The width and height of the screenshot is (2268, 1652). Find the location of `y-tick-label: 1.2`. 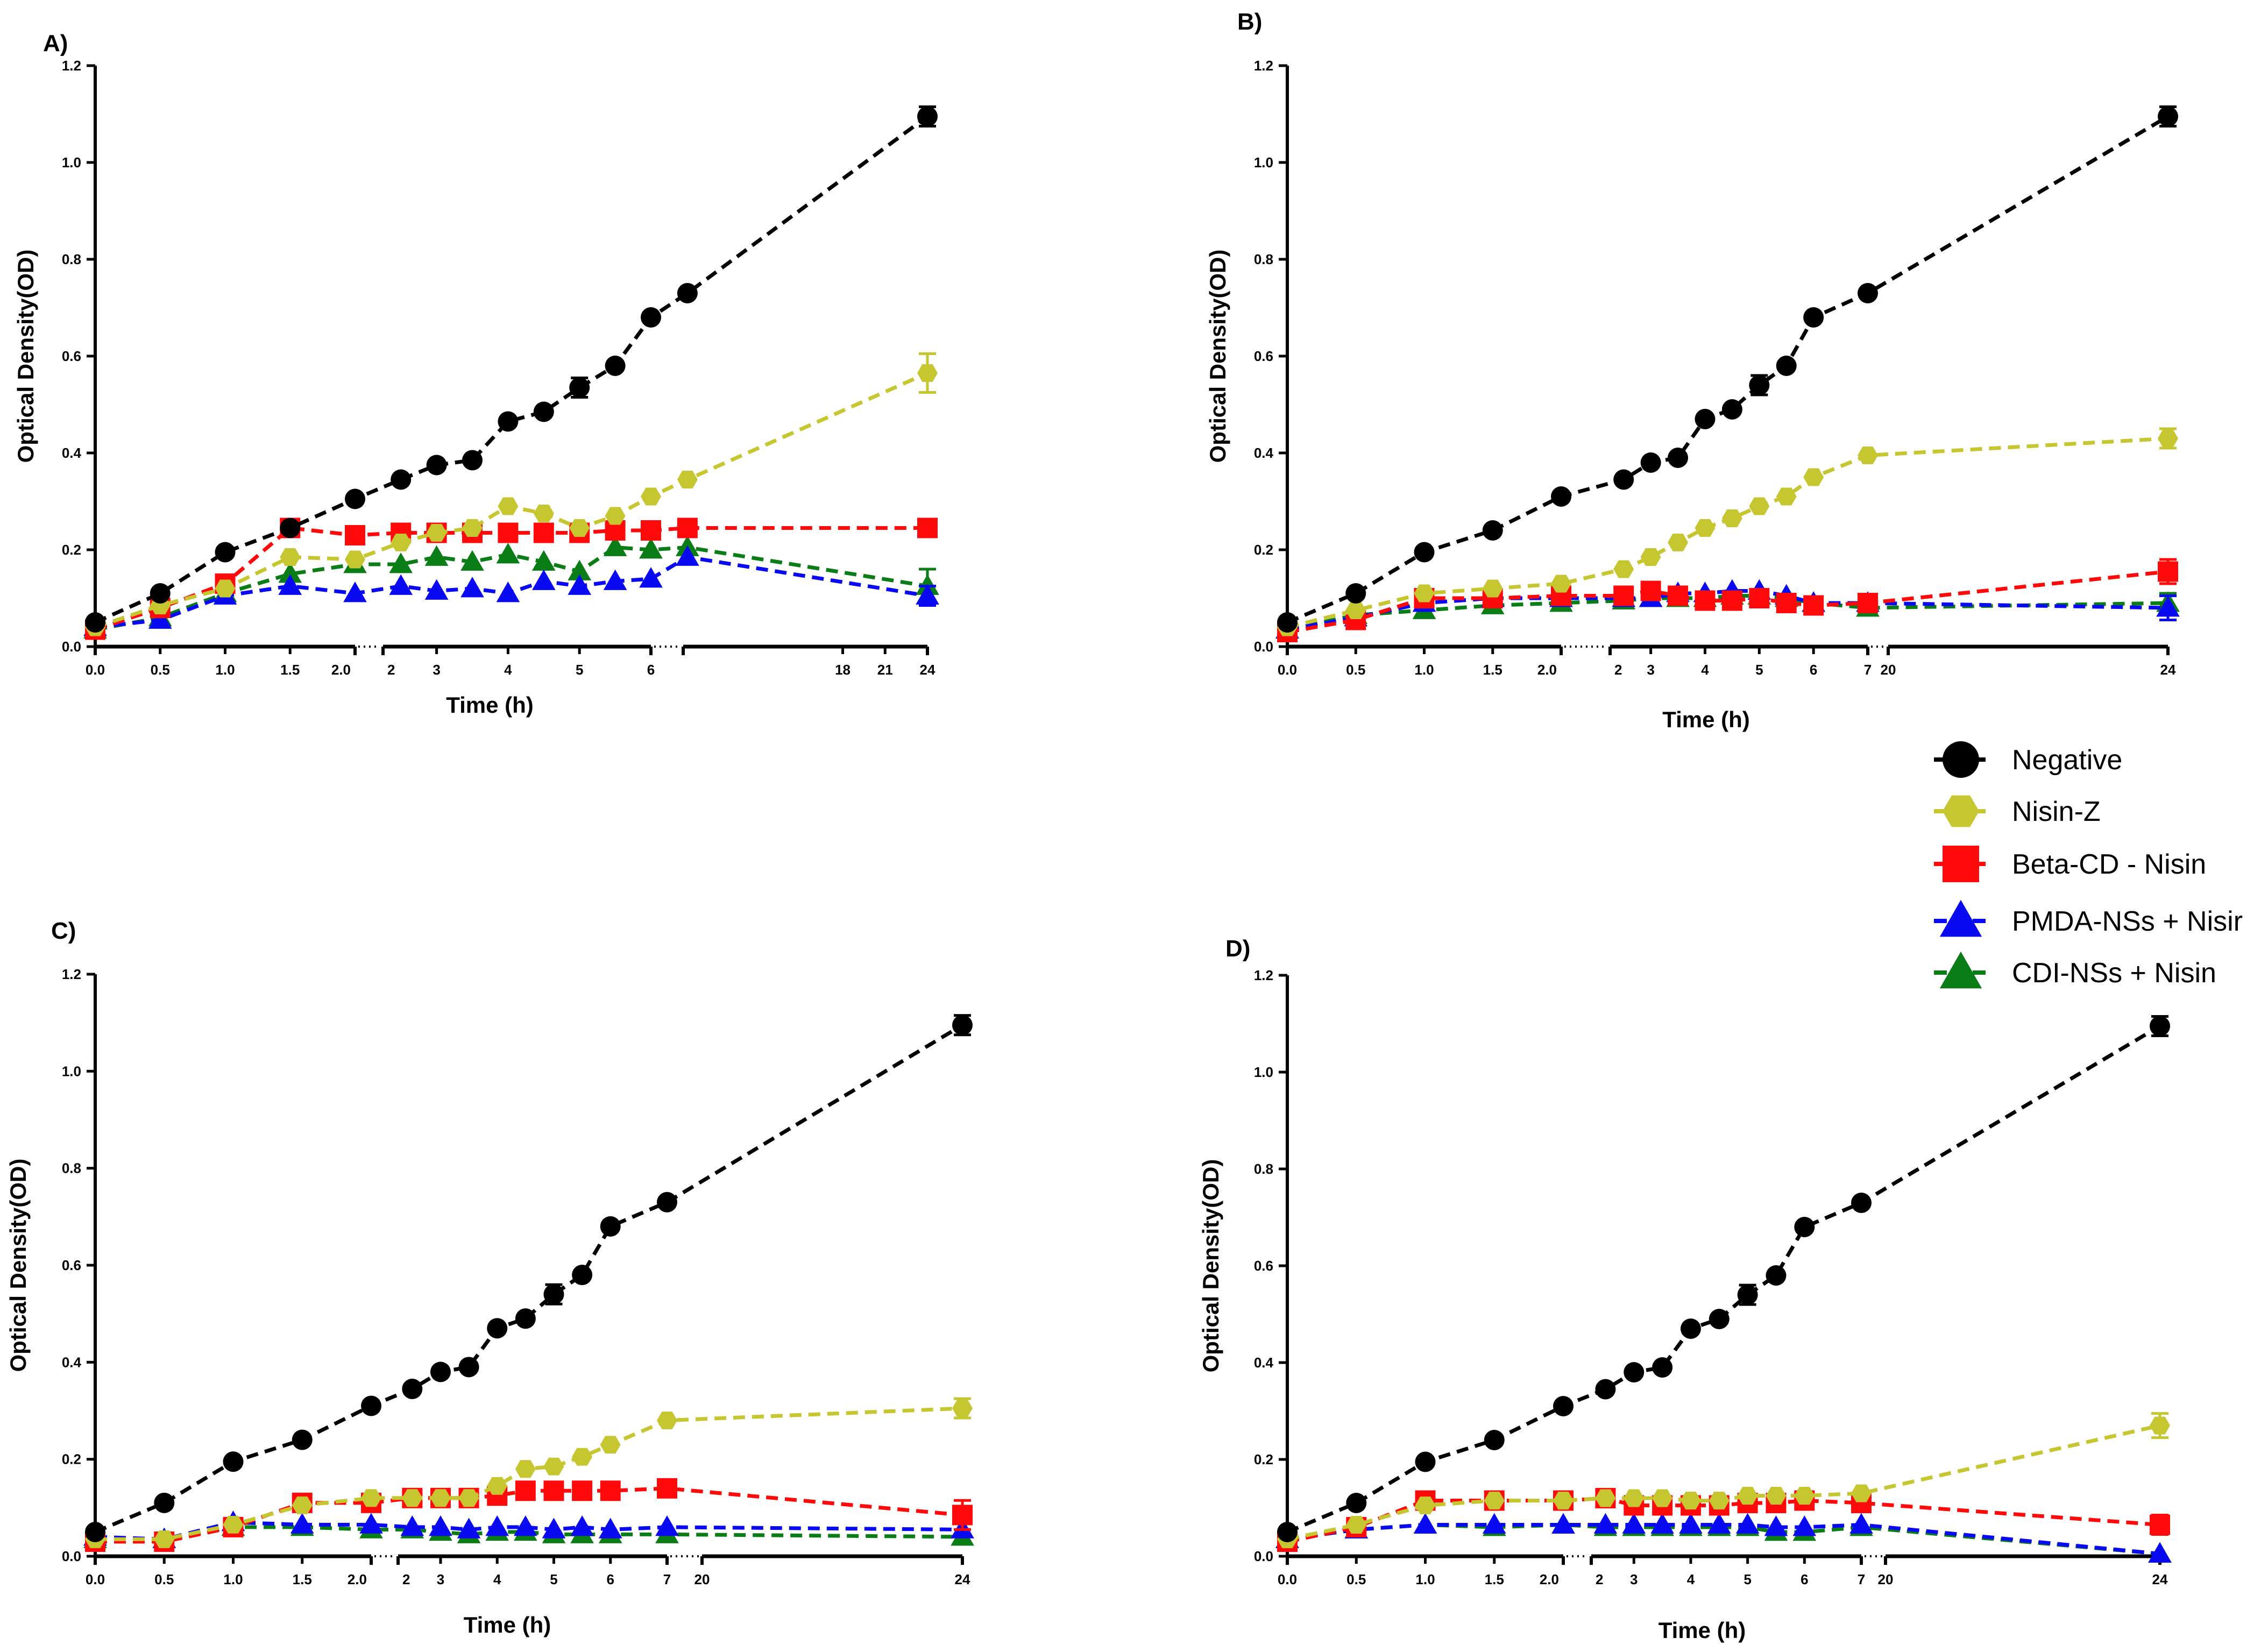

y-tick-label: 1.2 is located at coordinates (71, 974).